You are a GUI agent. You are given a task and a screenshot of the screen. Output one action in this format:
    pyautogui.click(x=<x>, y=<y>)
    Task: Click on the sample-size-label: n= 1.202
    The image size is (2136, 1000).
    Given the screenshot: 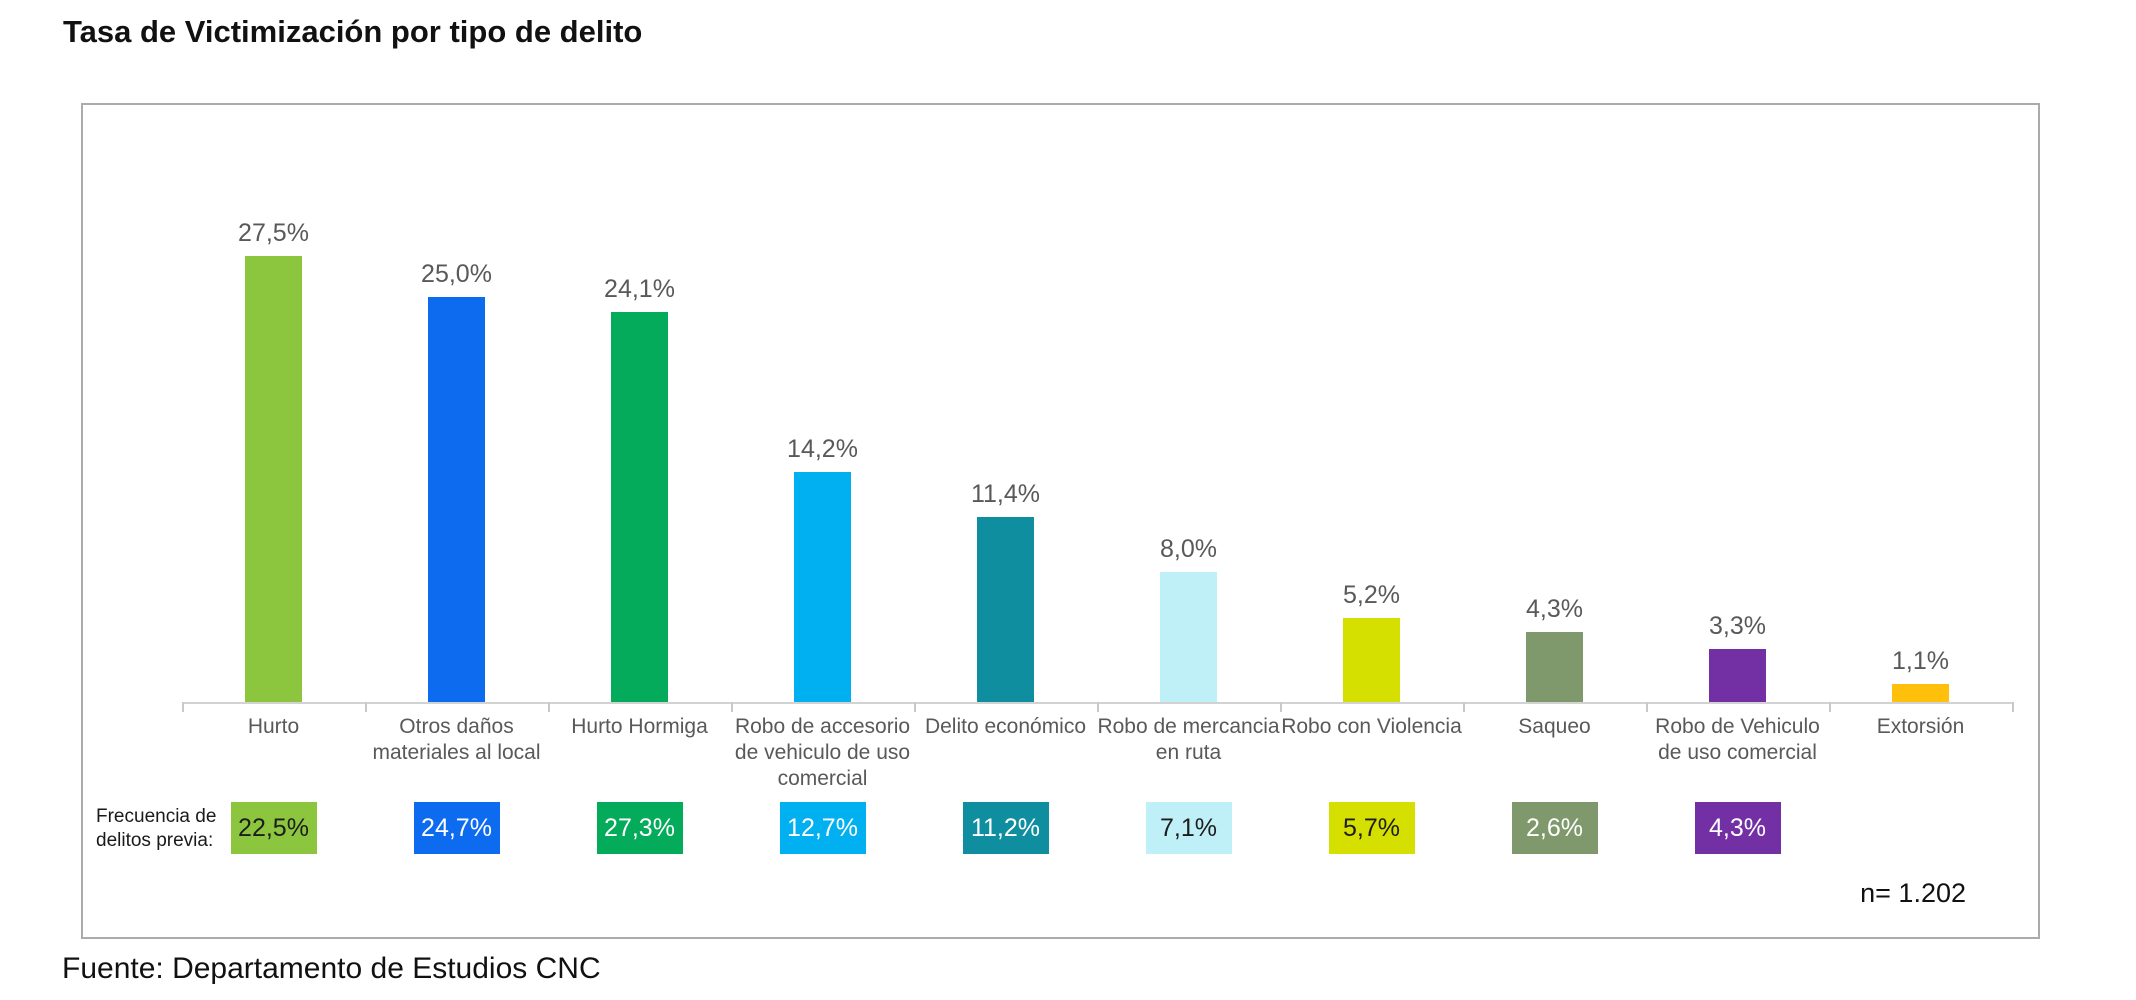 What is the action you would take?
    pyautogui.click(x=1913, y=893)
    